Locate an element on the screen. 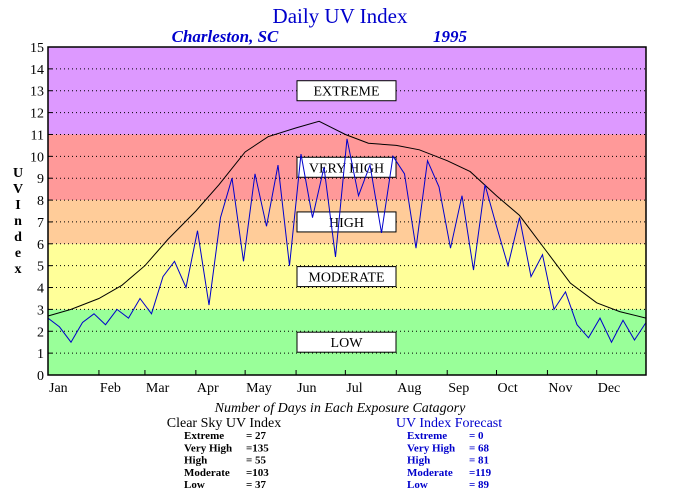  y-axis-label-char: d is located at coordinates (18, 237).